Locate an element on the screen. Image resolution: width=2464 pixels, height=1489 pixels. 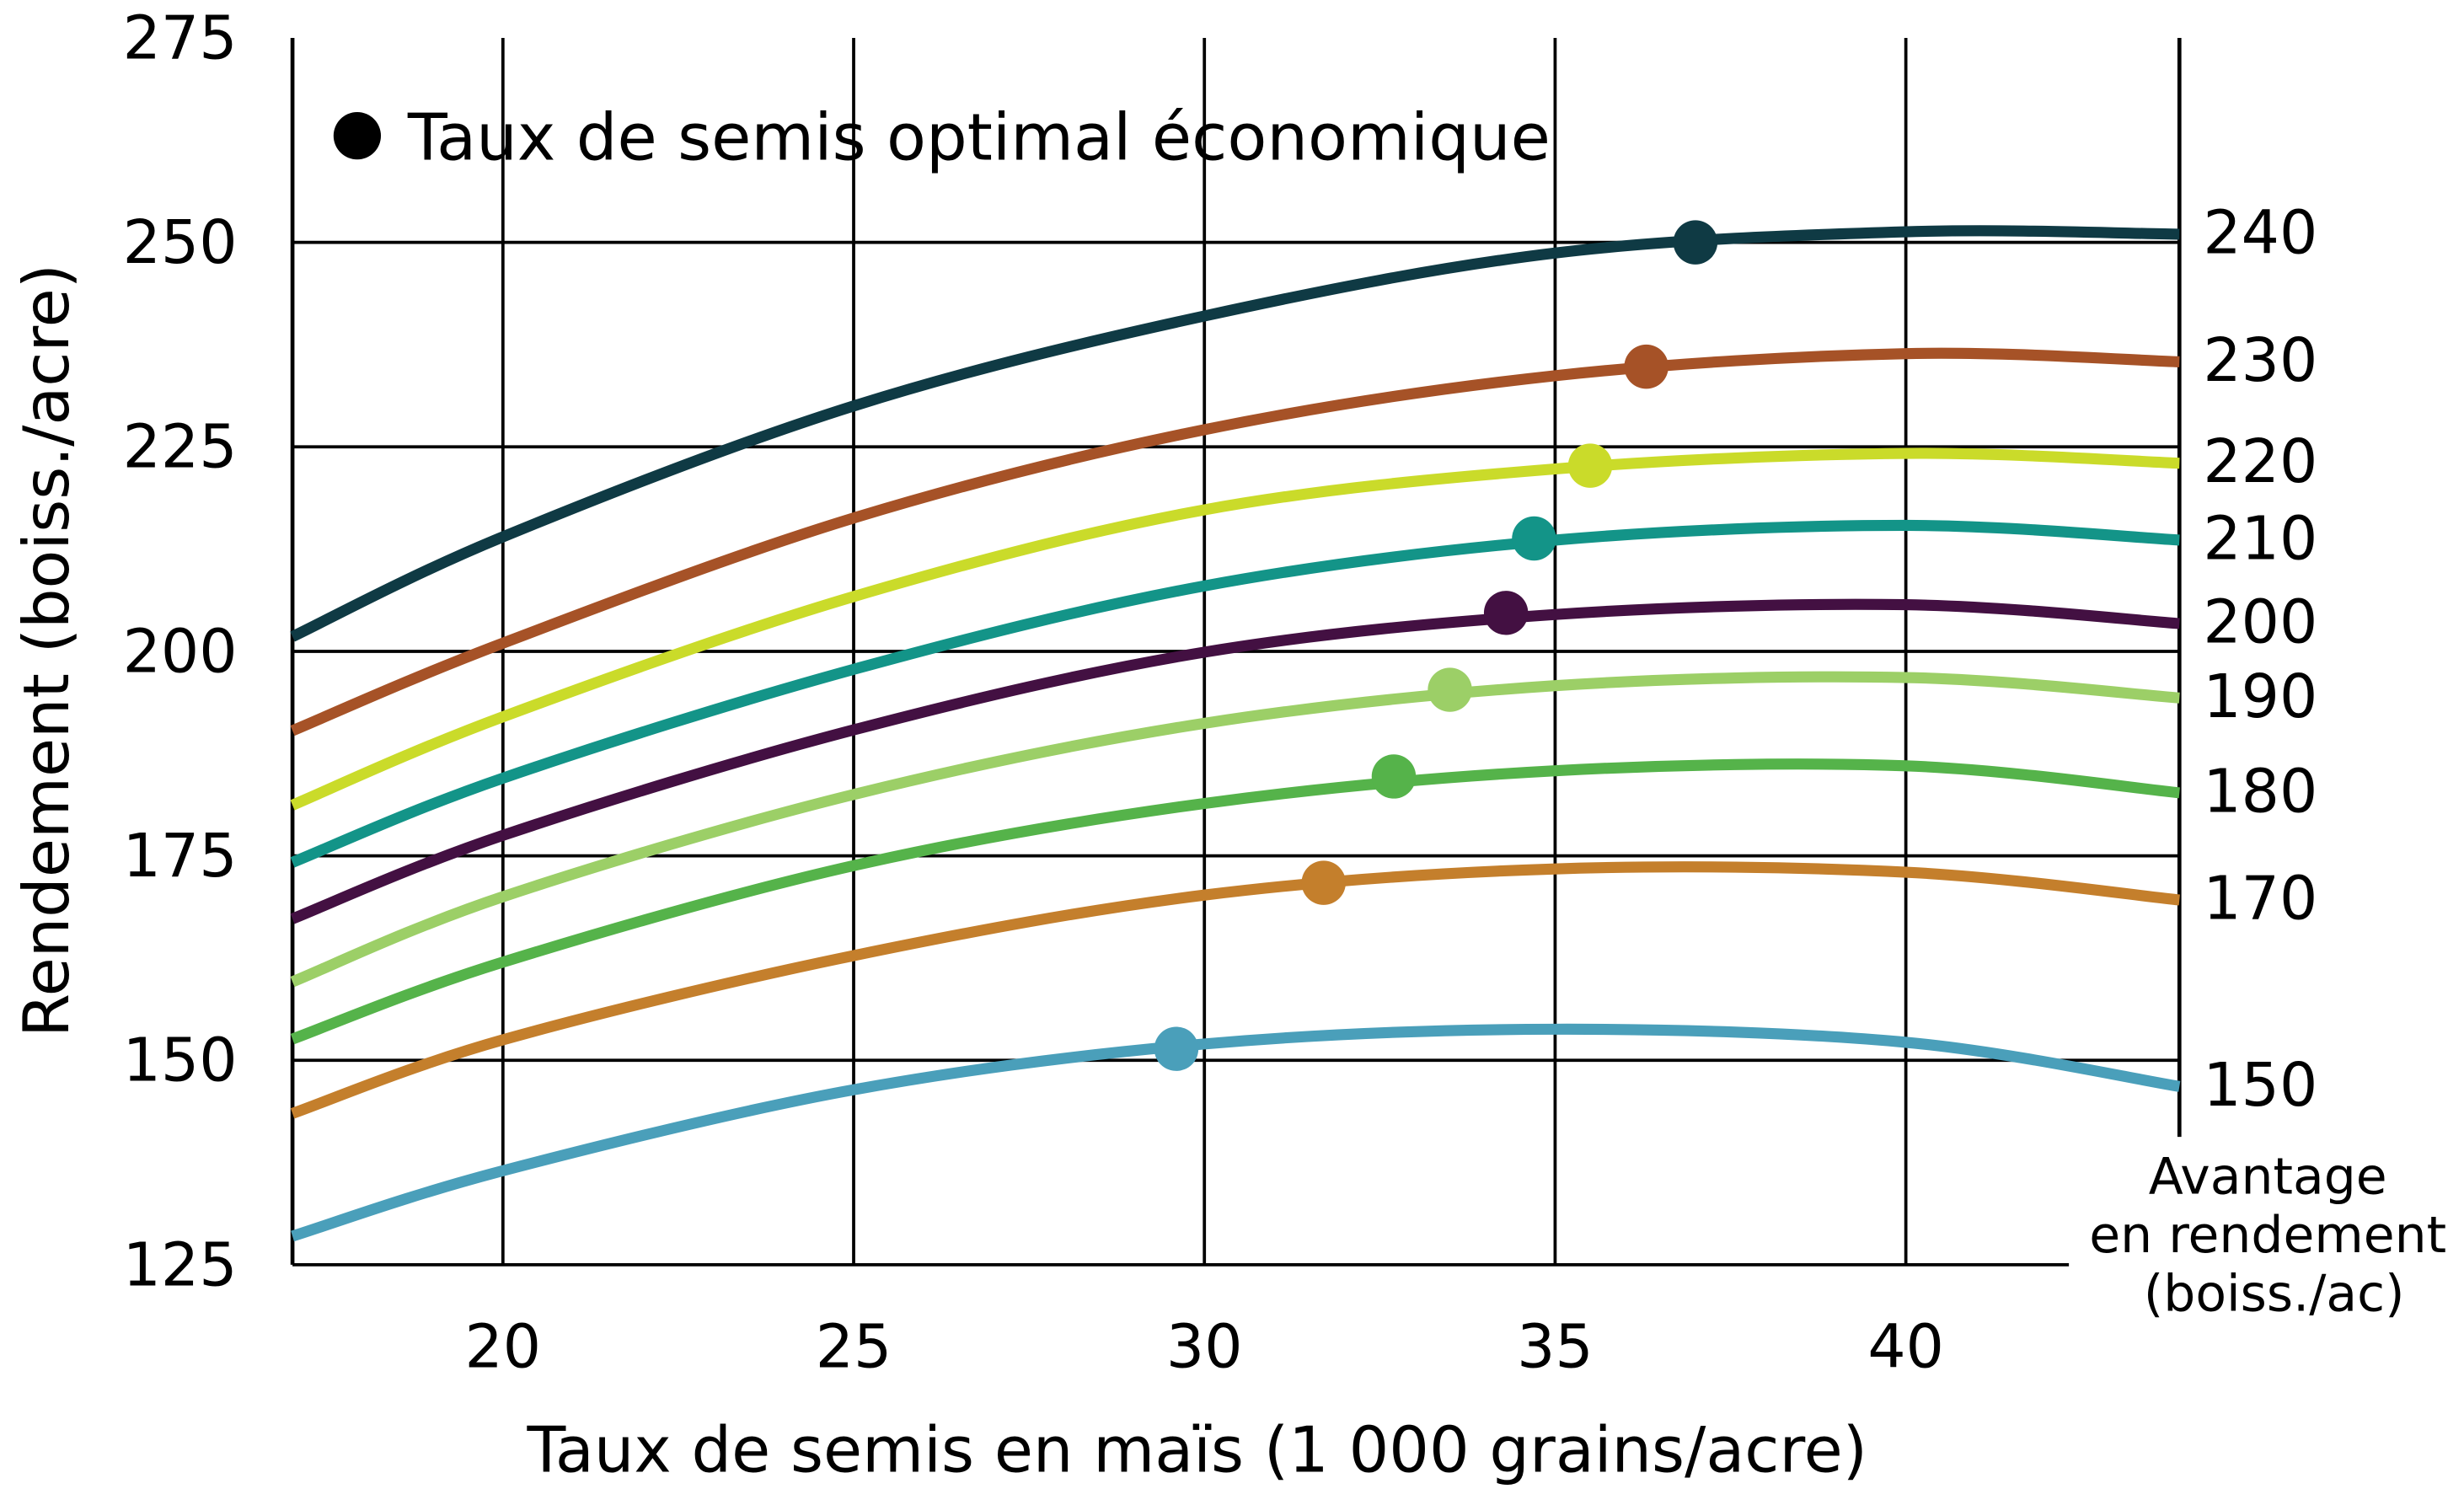
y-tick-label: 125 is located at coordinates (181, 1264).